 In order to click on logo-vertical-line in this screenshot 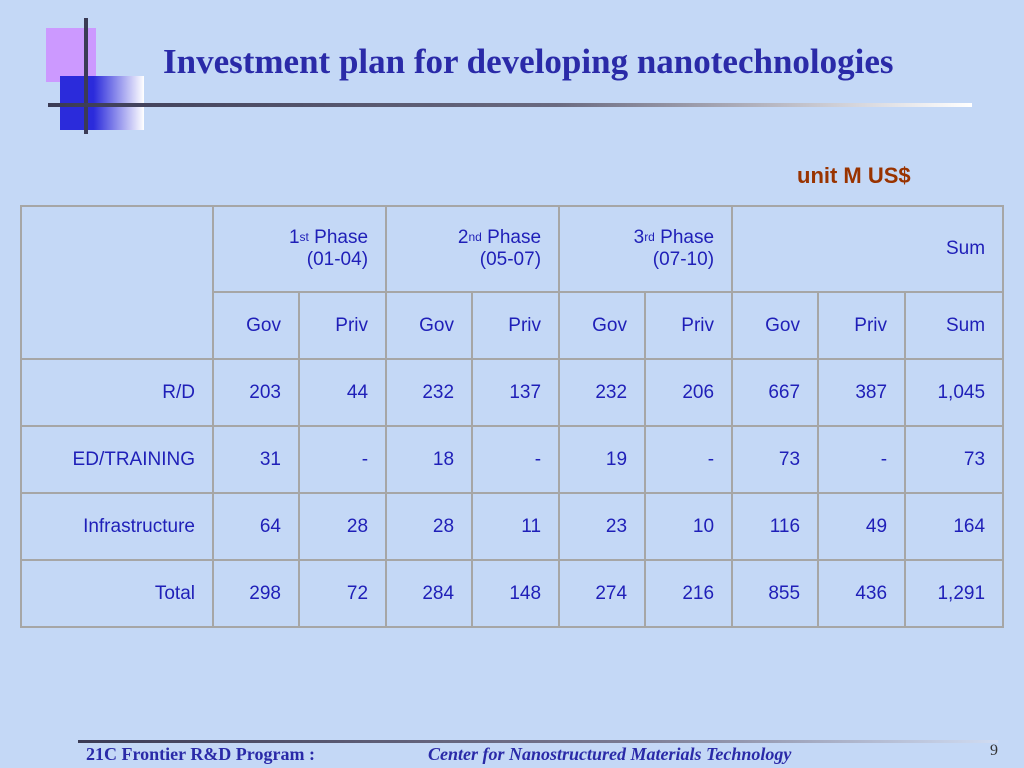, I will do `click(86, 76)`.